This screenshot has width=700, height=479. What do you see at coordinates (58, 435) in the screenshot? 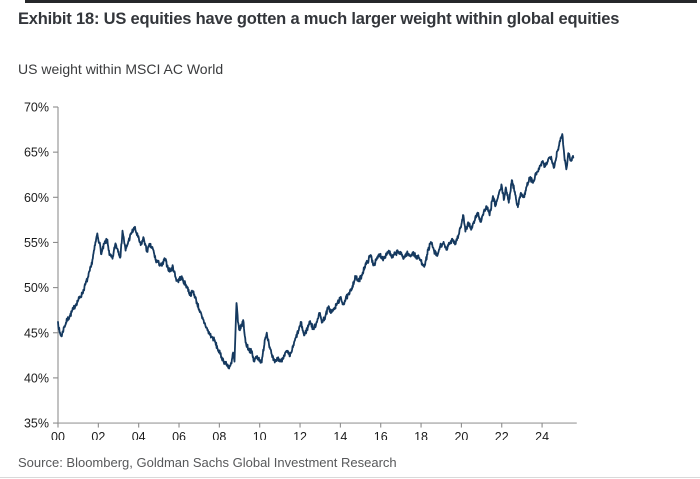
I see `x-tick-label: 00` at bounding box center [58, 435].